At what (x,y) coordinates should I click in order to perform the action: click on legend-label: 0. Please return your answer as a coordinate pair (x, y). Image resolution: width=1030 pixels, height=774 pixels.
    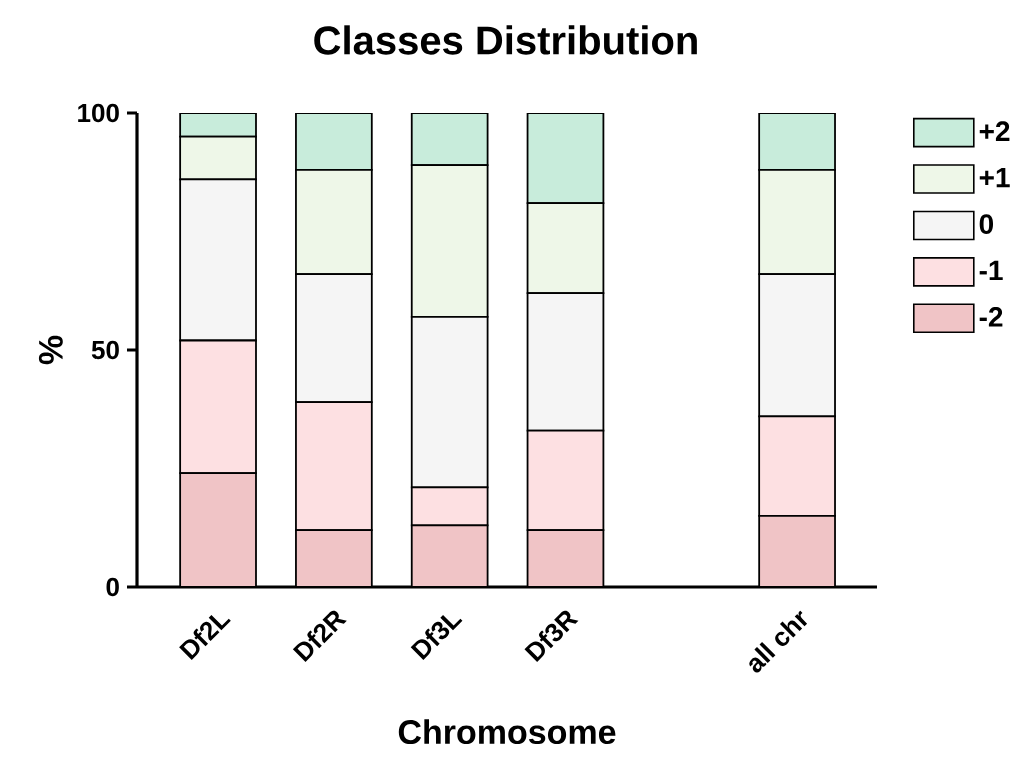
    Looking at the image, I should click on (986, 224).